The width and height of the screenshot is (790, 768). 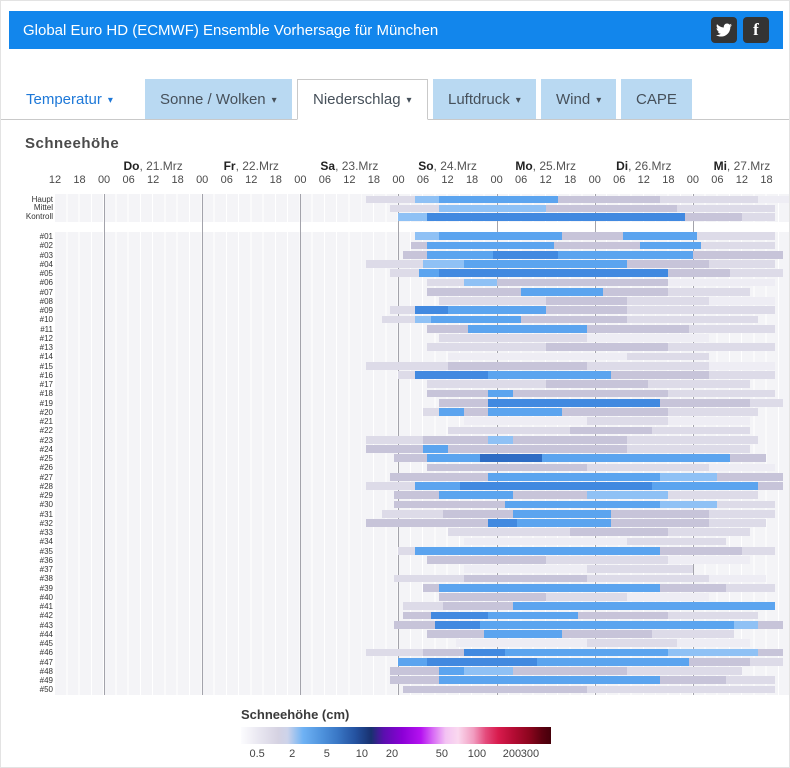 What do you see at coordinates (46, 246) in the screenshot?
I see `row-label: #02` at bounding box center [46, 246].